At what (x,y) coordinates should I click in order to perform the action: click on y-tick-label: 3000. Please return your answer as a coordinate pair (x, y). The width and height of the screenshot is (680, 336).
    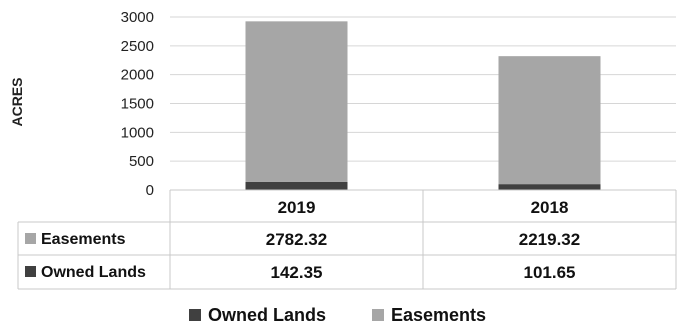
    Looking at the image, I should click on (137, 17).